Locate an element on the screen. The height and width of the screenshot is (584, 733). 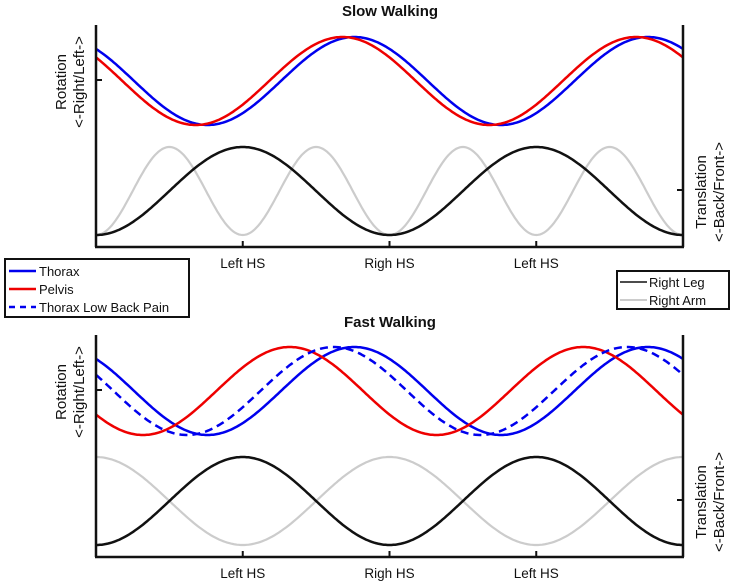
rotation-legend: Thorax Pelvis Thorax Low Back Pain is located at coordinates (97, 288).